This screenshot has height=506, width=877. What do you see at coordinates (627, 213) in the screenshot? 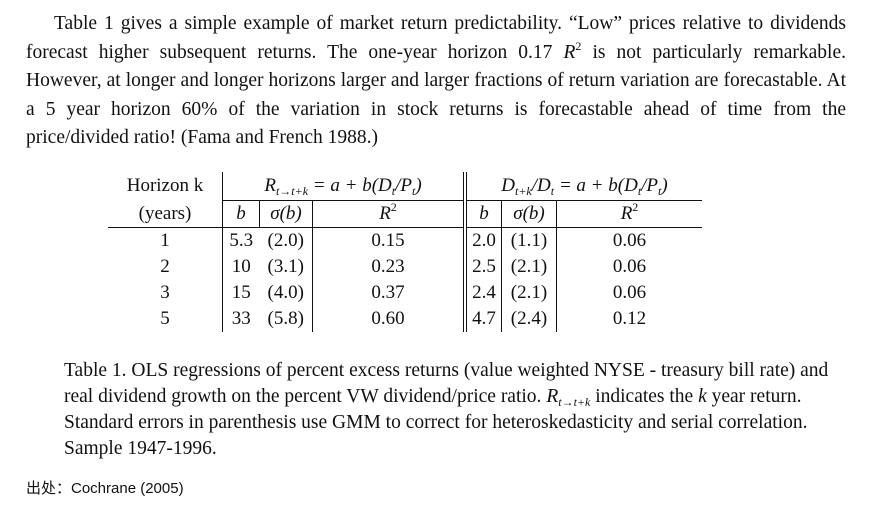
I see `r2-header-2-symbol: R` at bounding box center [627, 213].